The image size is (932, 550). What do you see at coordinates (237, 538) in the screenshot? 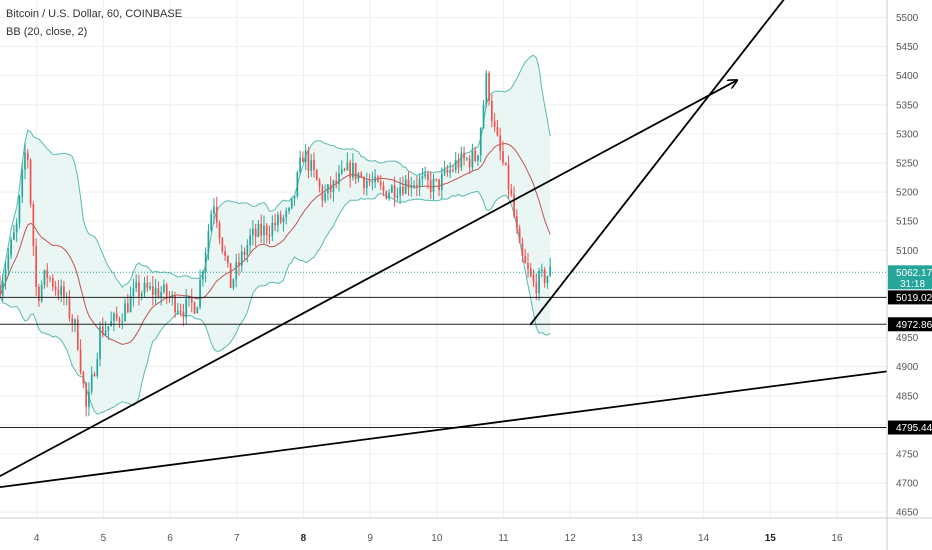
I see `time-tick-label: 7` at bounding box center [237, 538].